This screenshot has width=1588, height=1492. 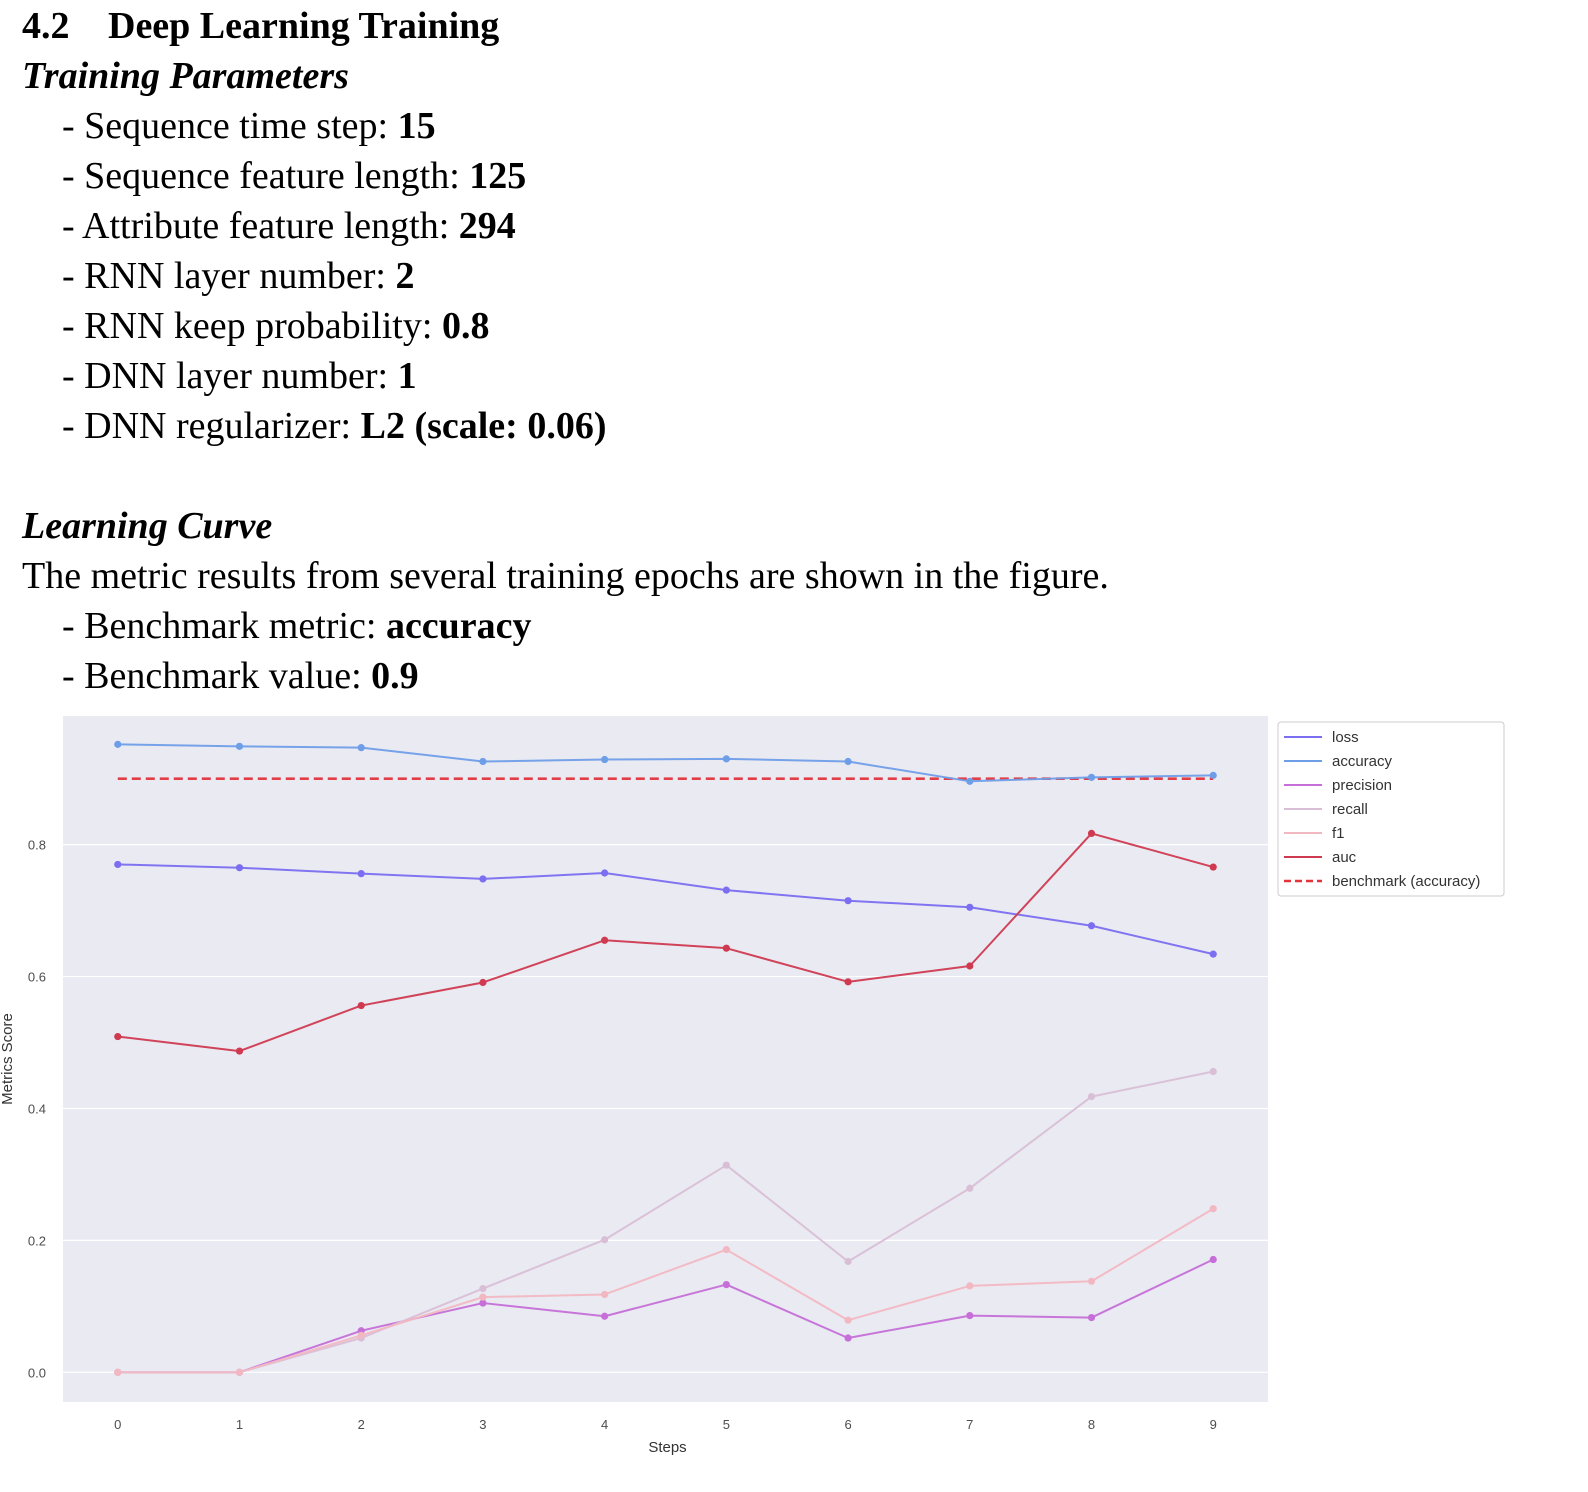 What do you see at coordinates (604, 1424) in the screenshot?
I see `x-tick-label: 4` at bounding box center [604, 1424].